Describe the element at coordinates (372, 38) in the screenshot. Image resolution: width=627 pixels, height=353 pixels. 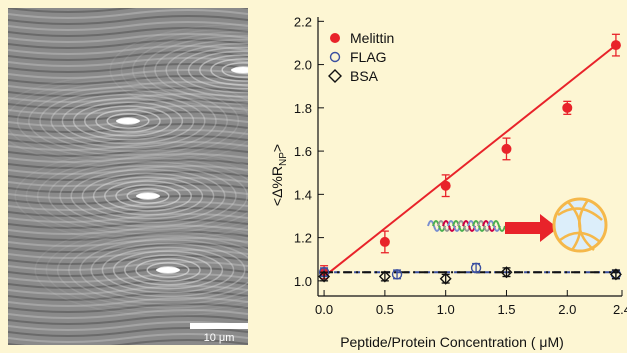
I see `legend-label-melittin: Melittin` at that location.